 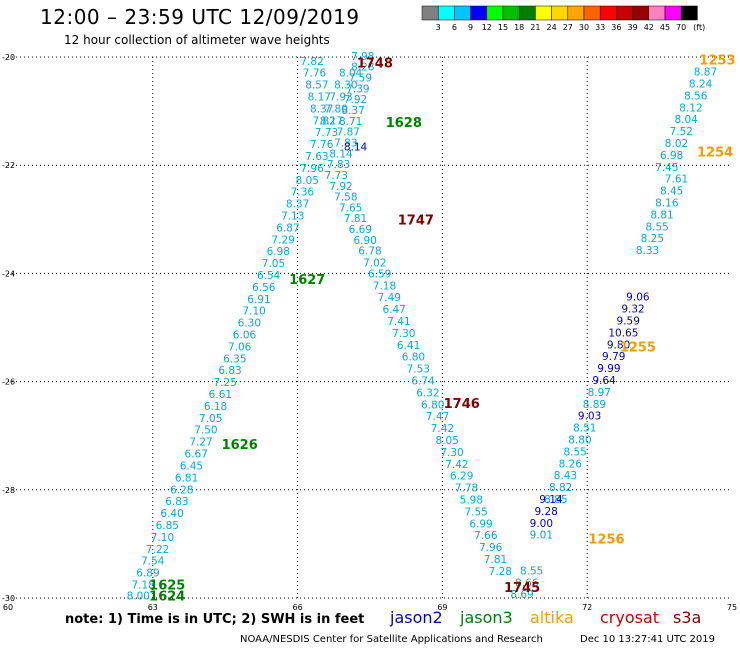 What do you see at coordinates (312, 169) in the screenshot?
I see `wave-height-label-jason3: 7.96` at bounding box center [312, 169].